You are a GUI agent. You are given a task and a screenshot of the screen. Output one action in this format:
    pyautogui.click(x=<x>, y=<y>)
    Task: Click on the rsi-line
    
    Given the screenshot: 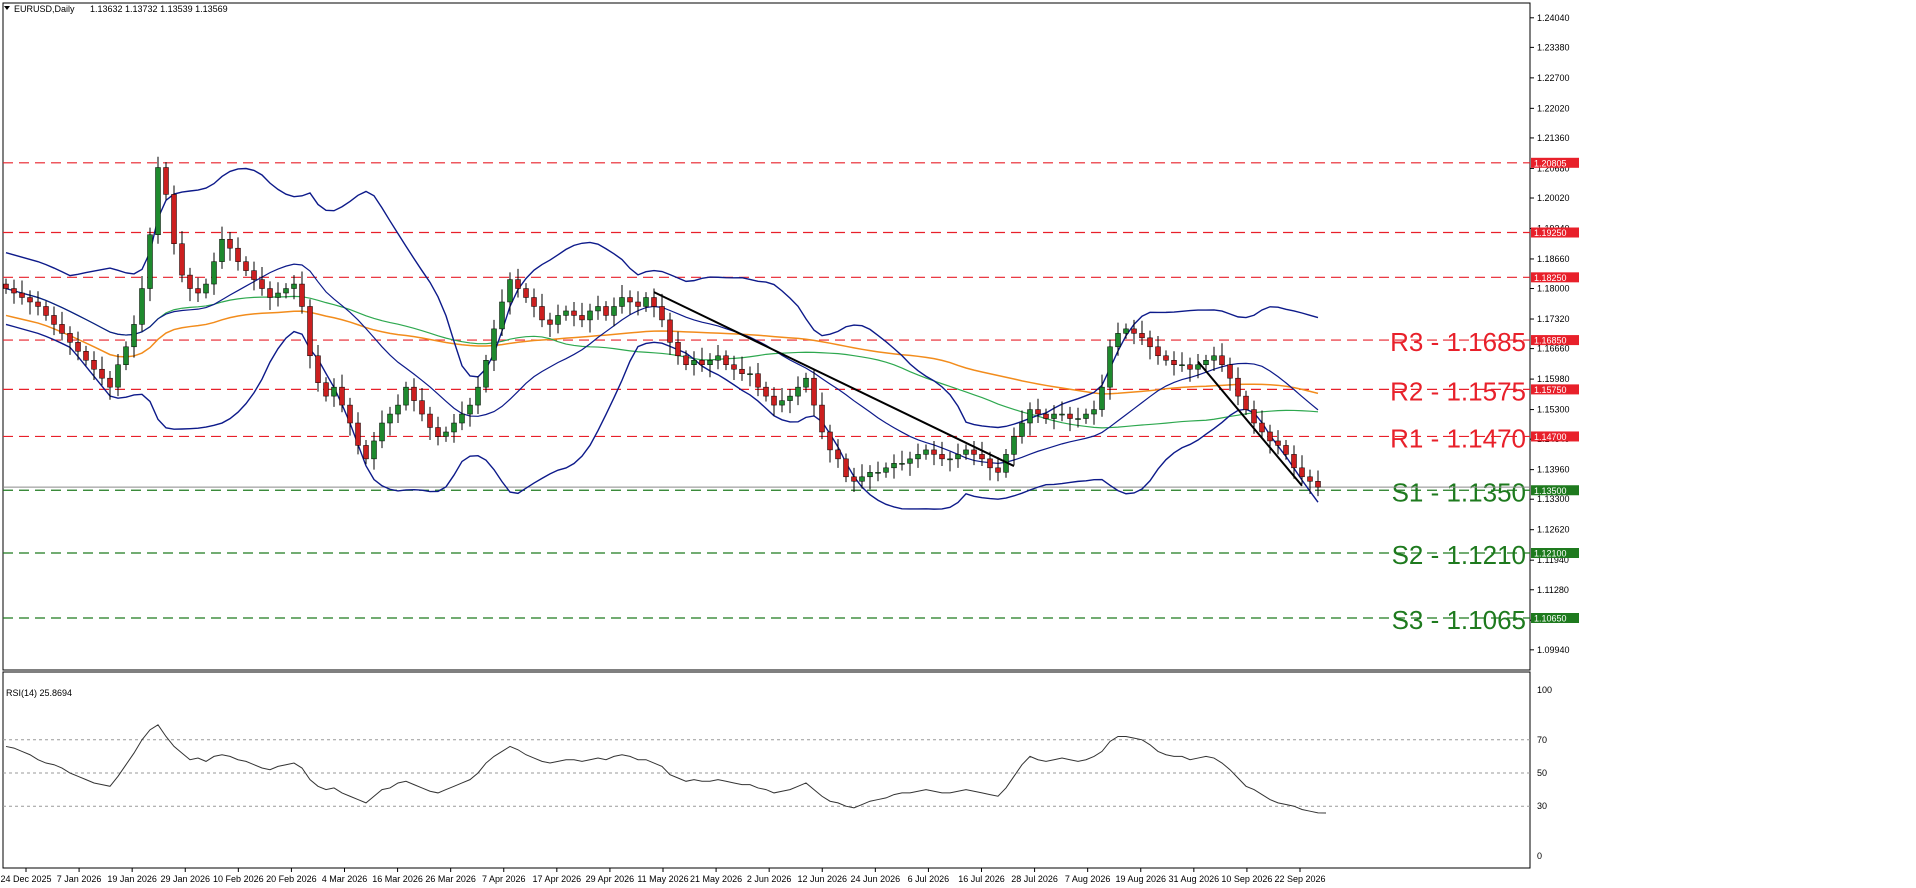 What is the action you would take?
    pyautogui.click(x=666, y=769)
    